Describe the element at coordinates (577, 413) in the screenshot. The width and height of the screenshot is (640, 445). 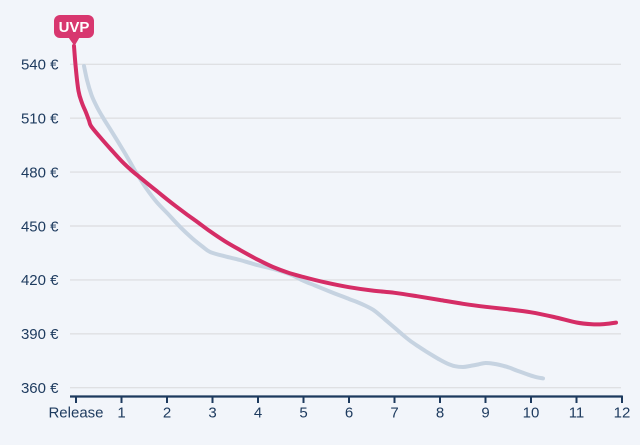
I see `svg-text: 11` at that location.